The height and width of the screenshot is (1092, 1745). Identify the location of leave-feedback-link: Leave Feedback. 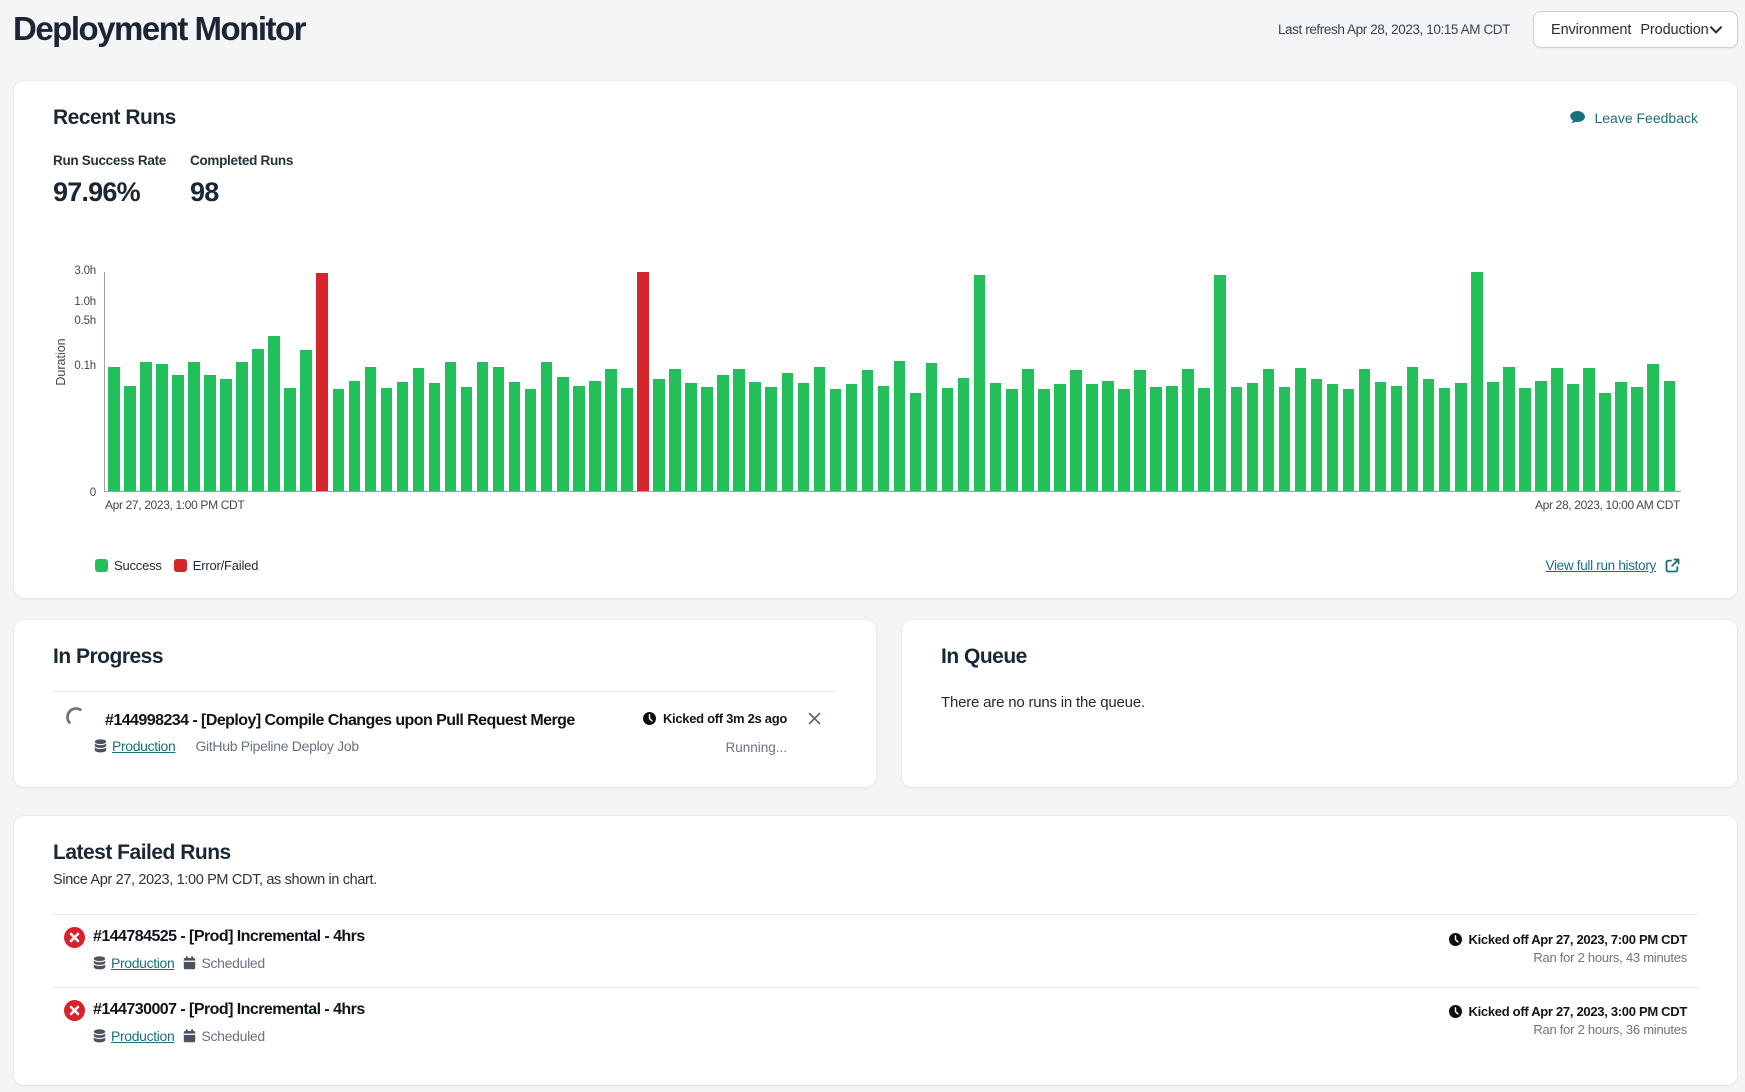
(1633, 118).